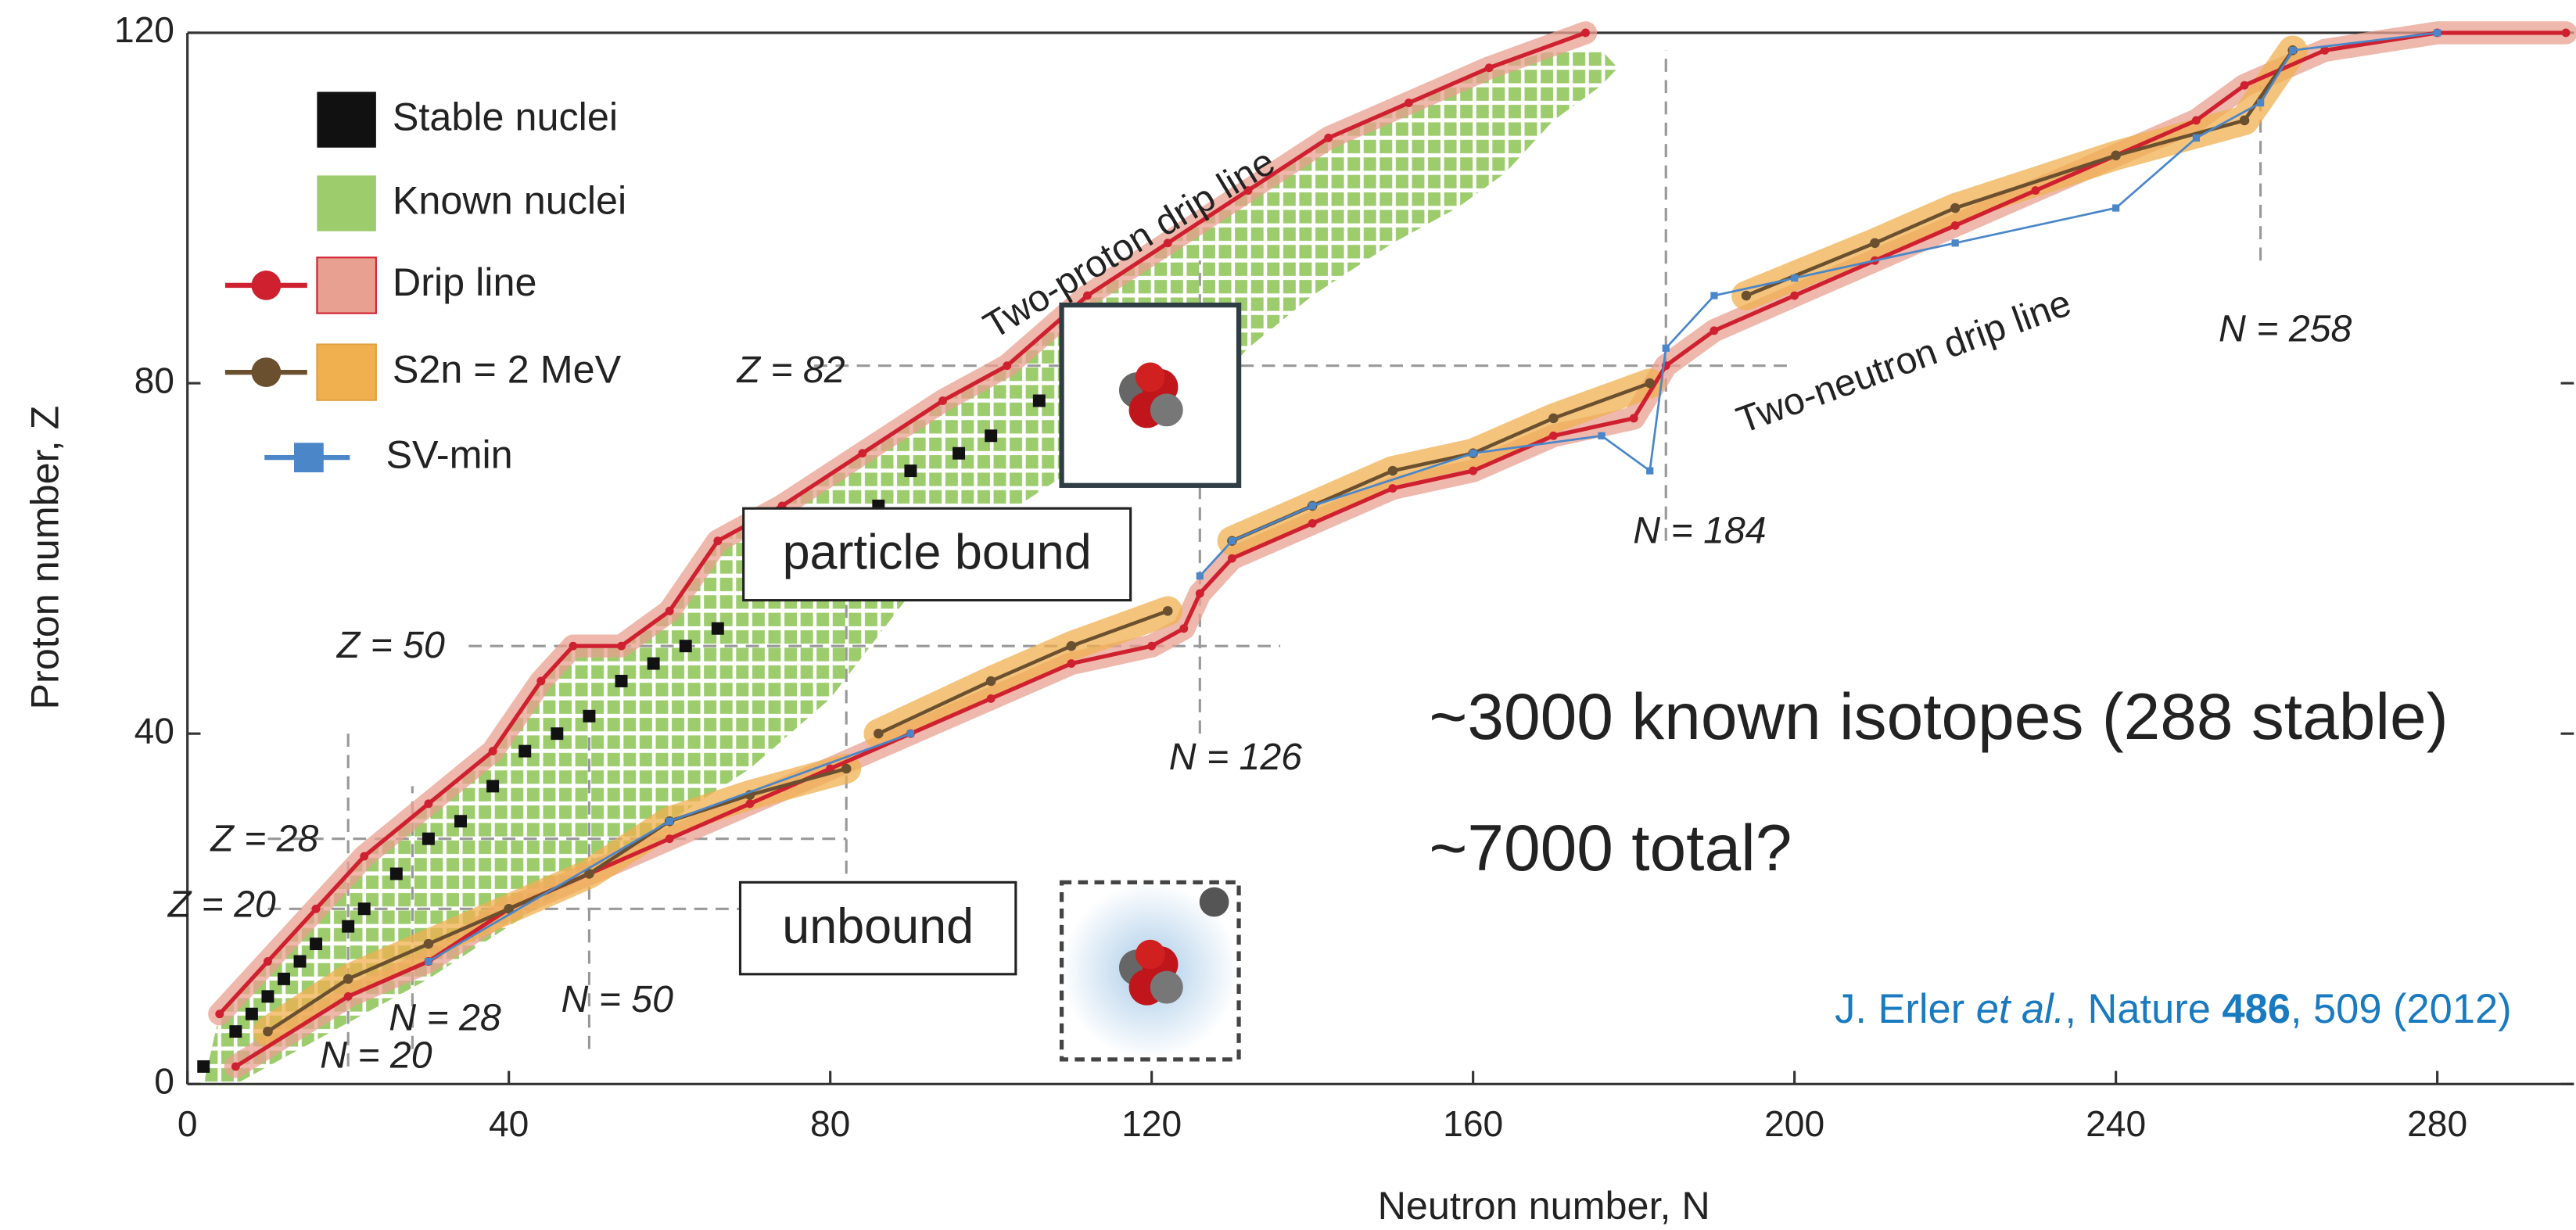 Image resolution: width=2576 pixels, height=1230 pixels. What do you see at coordinates (266, 285) in the screenshot?
I see `legend-marker` at bounding box center [266, 285].